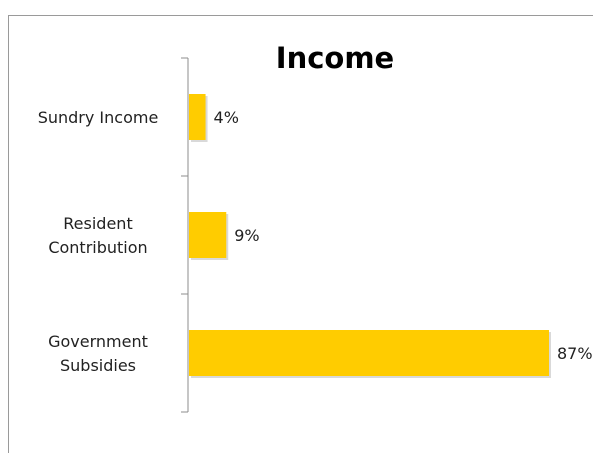 The width and height of the screenshot is (593, 453). What do you see at coordinates (226, 117) in the screenshot?
I see `data-label: 4%` at bounding box center [226, 117].